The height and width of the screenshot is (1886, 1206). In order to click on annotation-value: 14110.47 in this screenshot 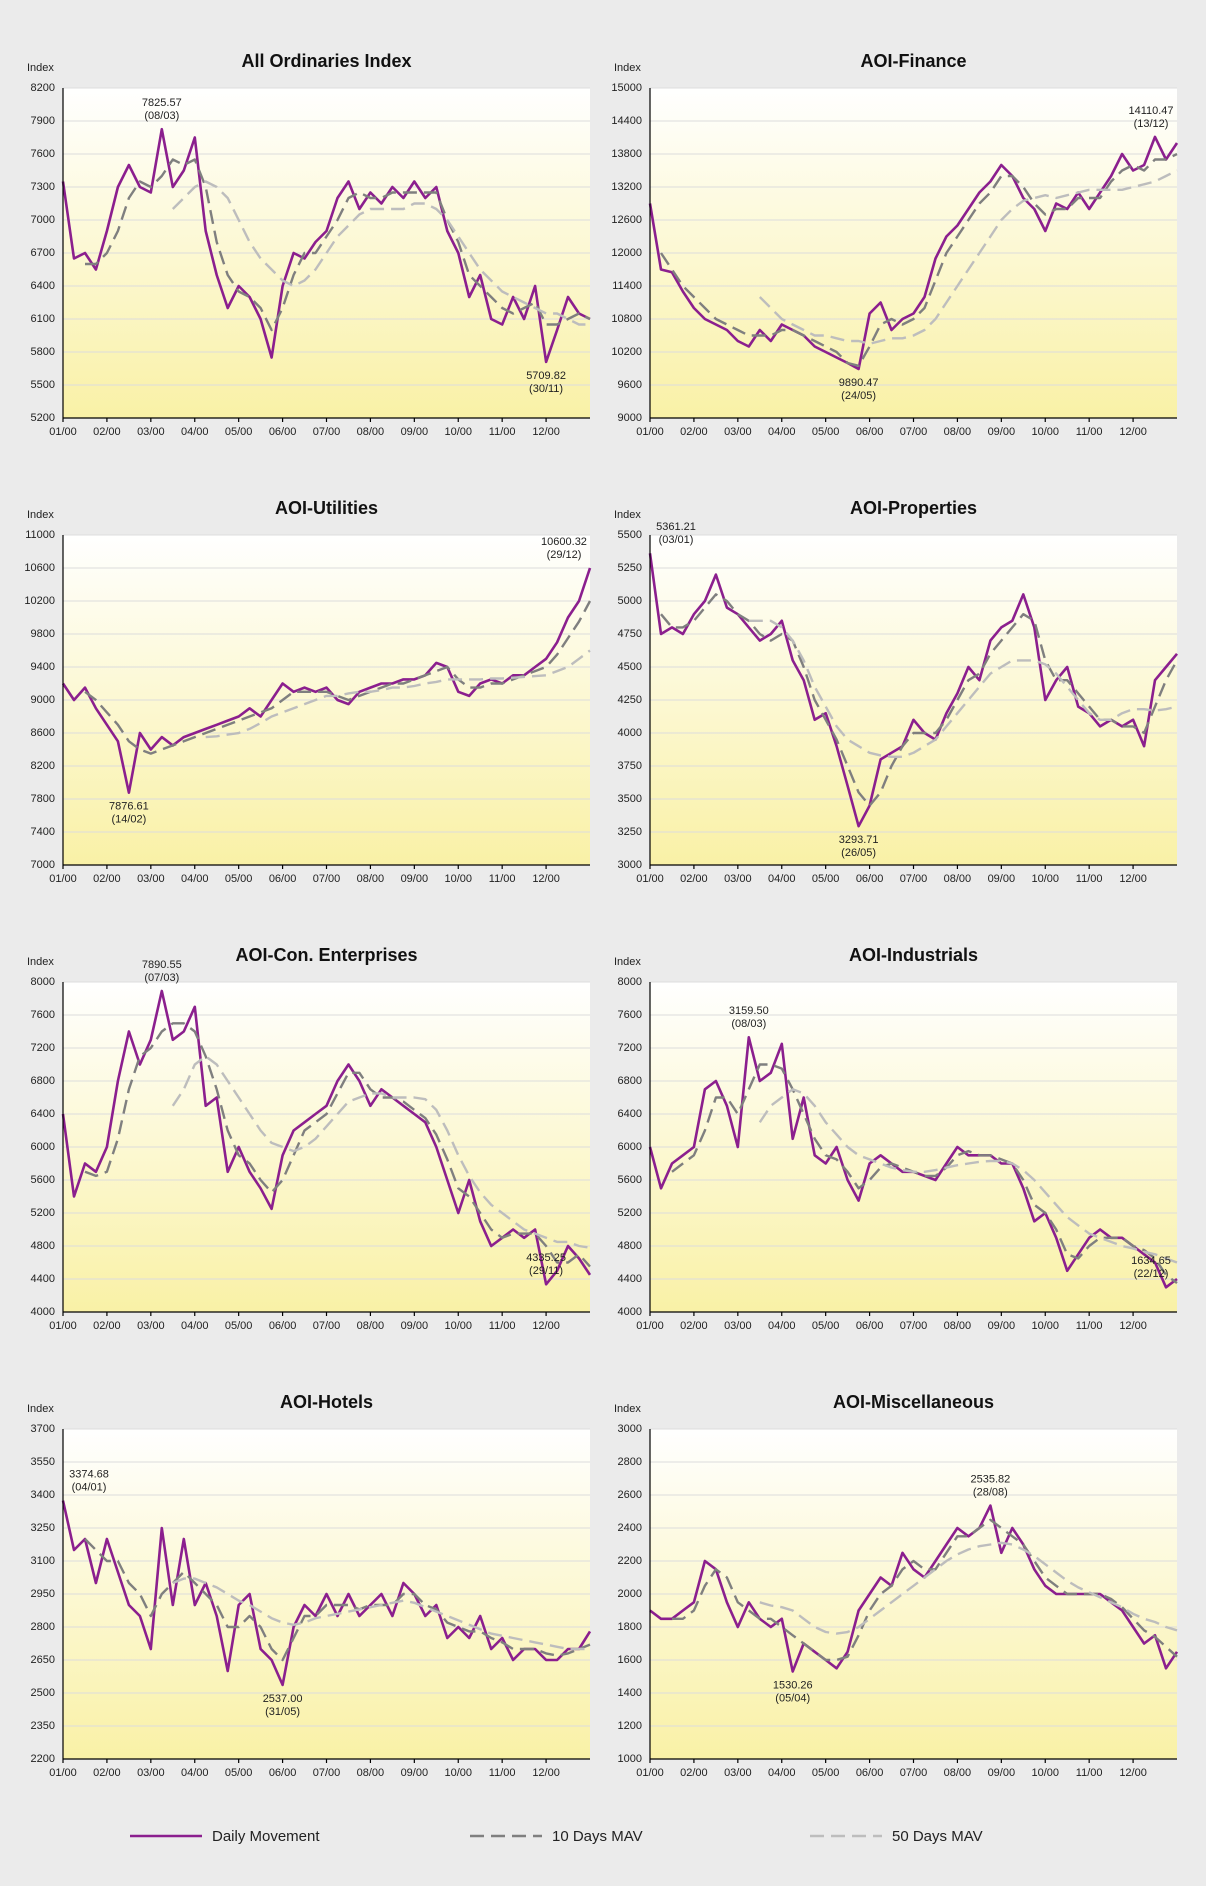, I will do `click(1150, 111)`.